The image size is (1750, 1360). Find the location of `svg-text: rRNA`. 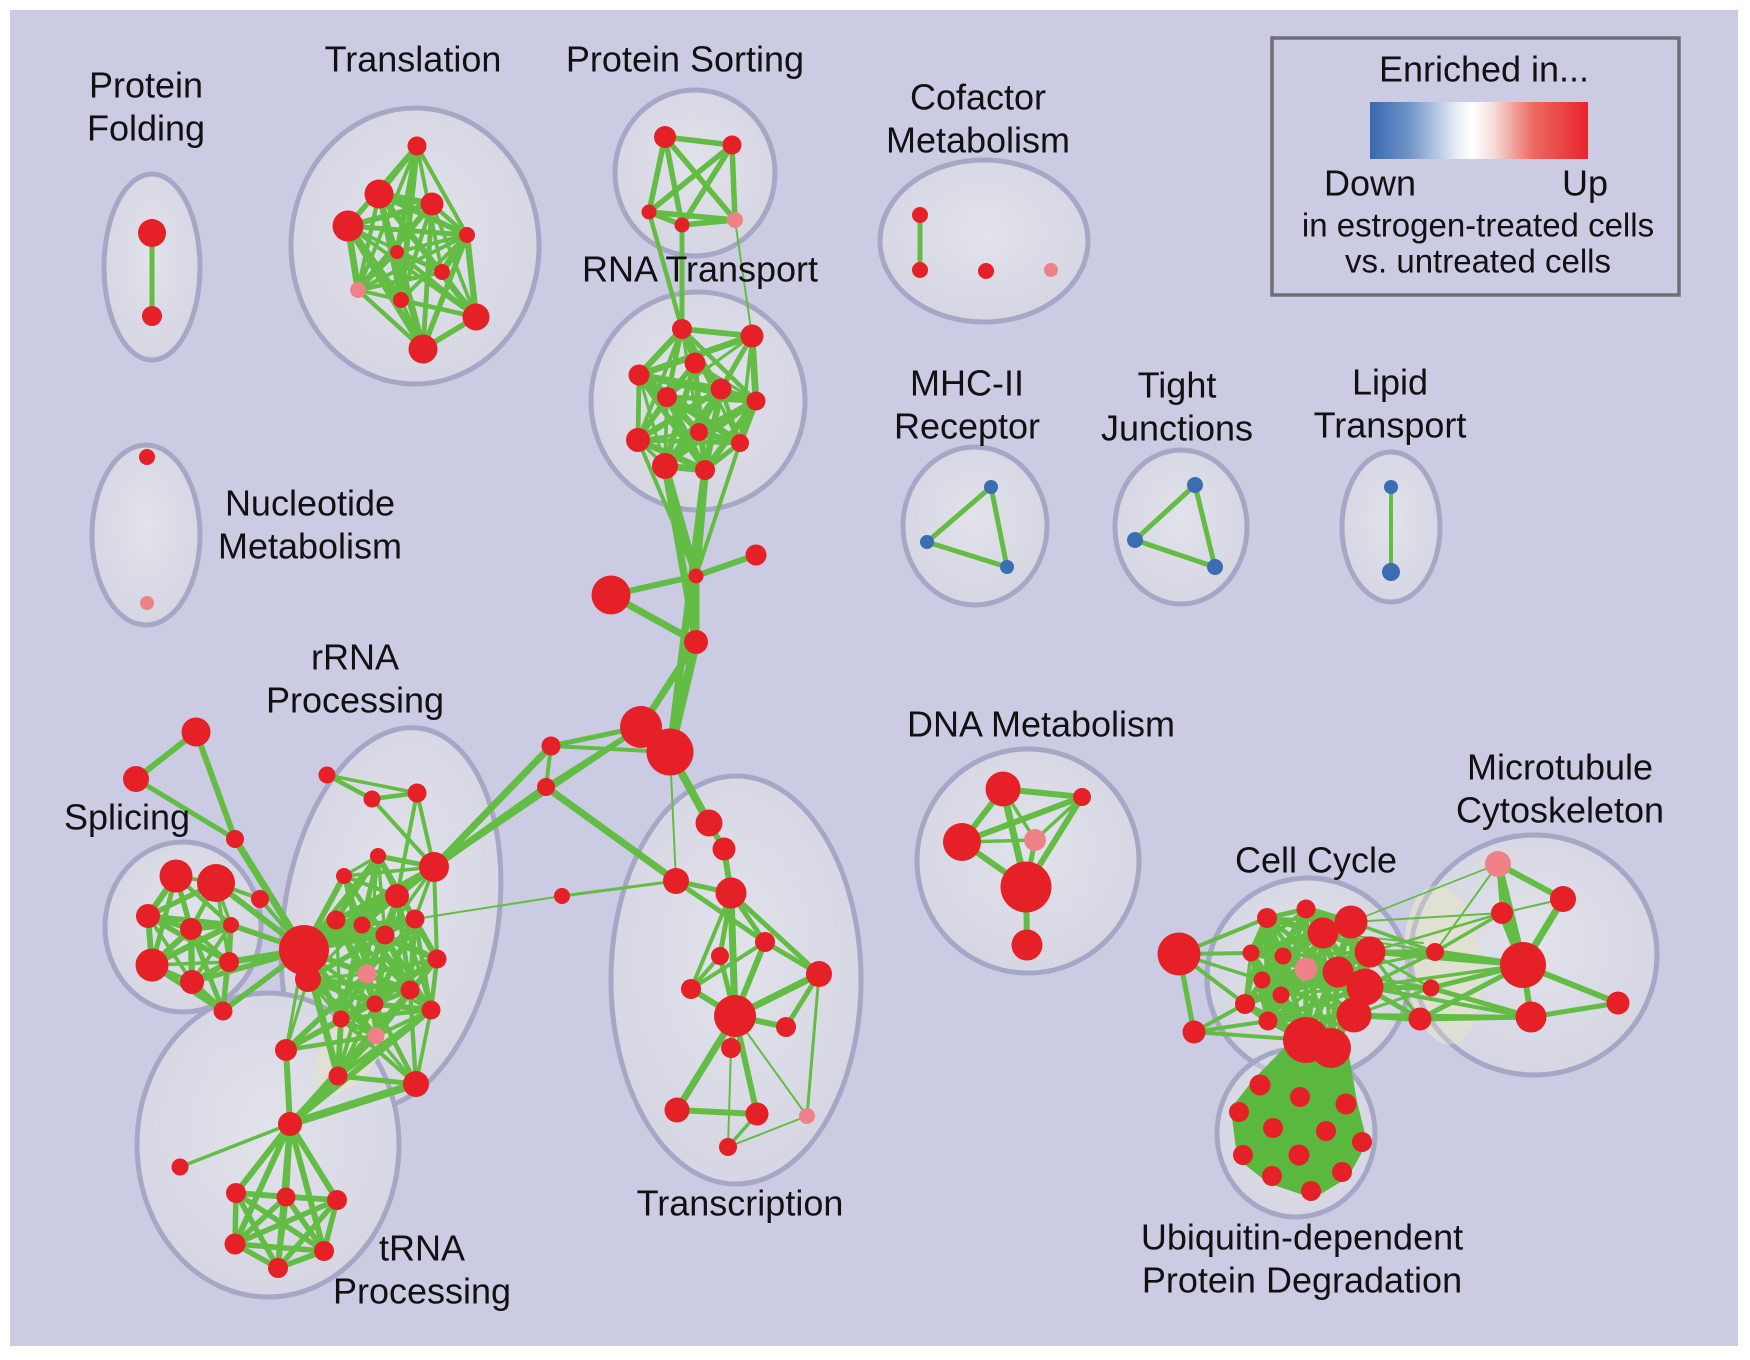

svg-text: rRNA is located at coordinates (355, 657).